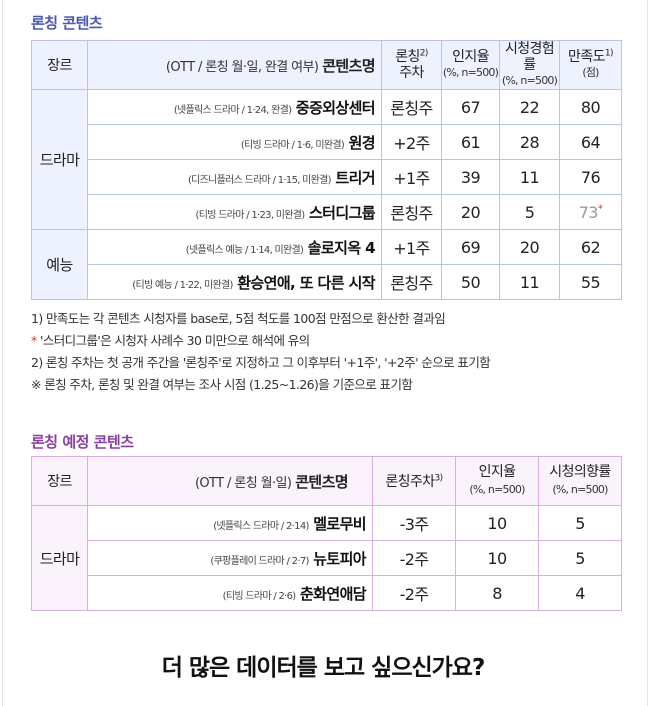 This screenshot has height=706, width=650. What do you see at coordinates (234, 142) in the screenshot?
I see `content-title-cell: (티빙 드라마 / 1·6, 미완결) 원경` at bounding box center [234, 142].